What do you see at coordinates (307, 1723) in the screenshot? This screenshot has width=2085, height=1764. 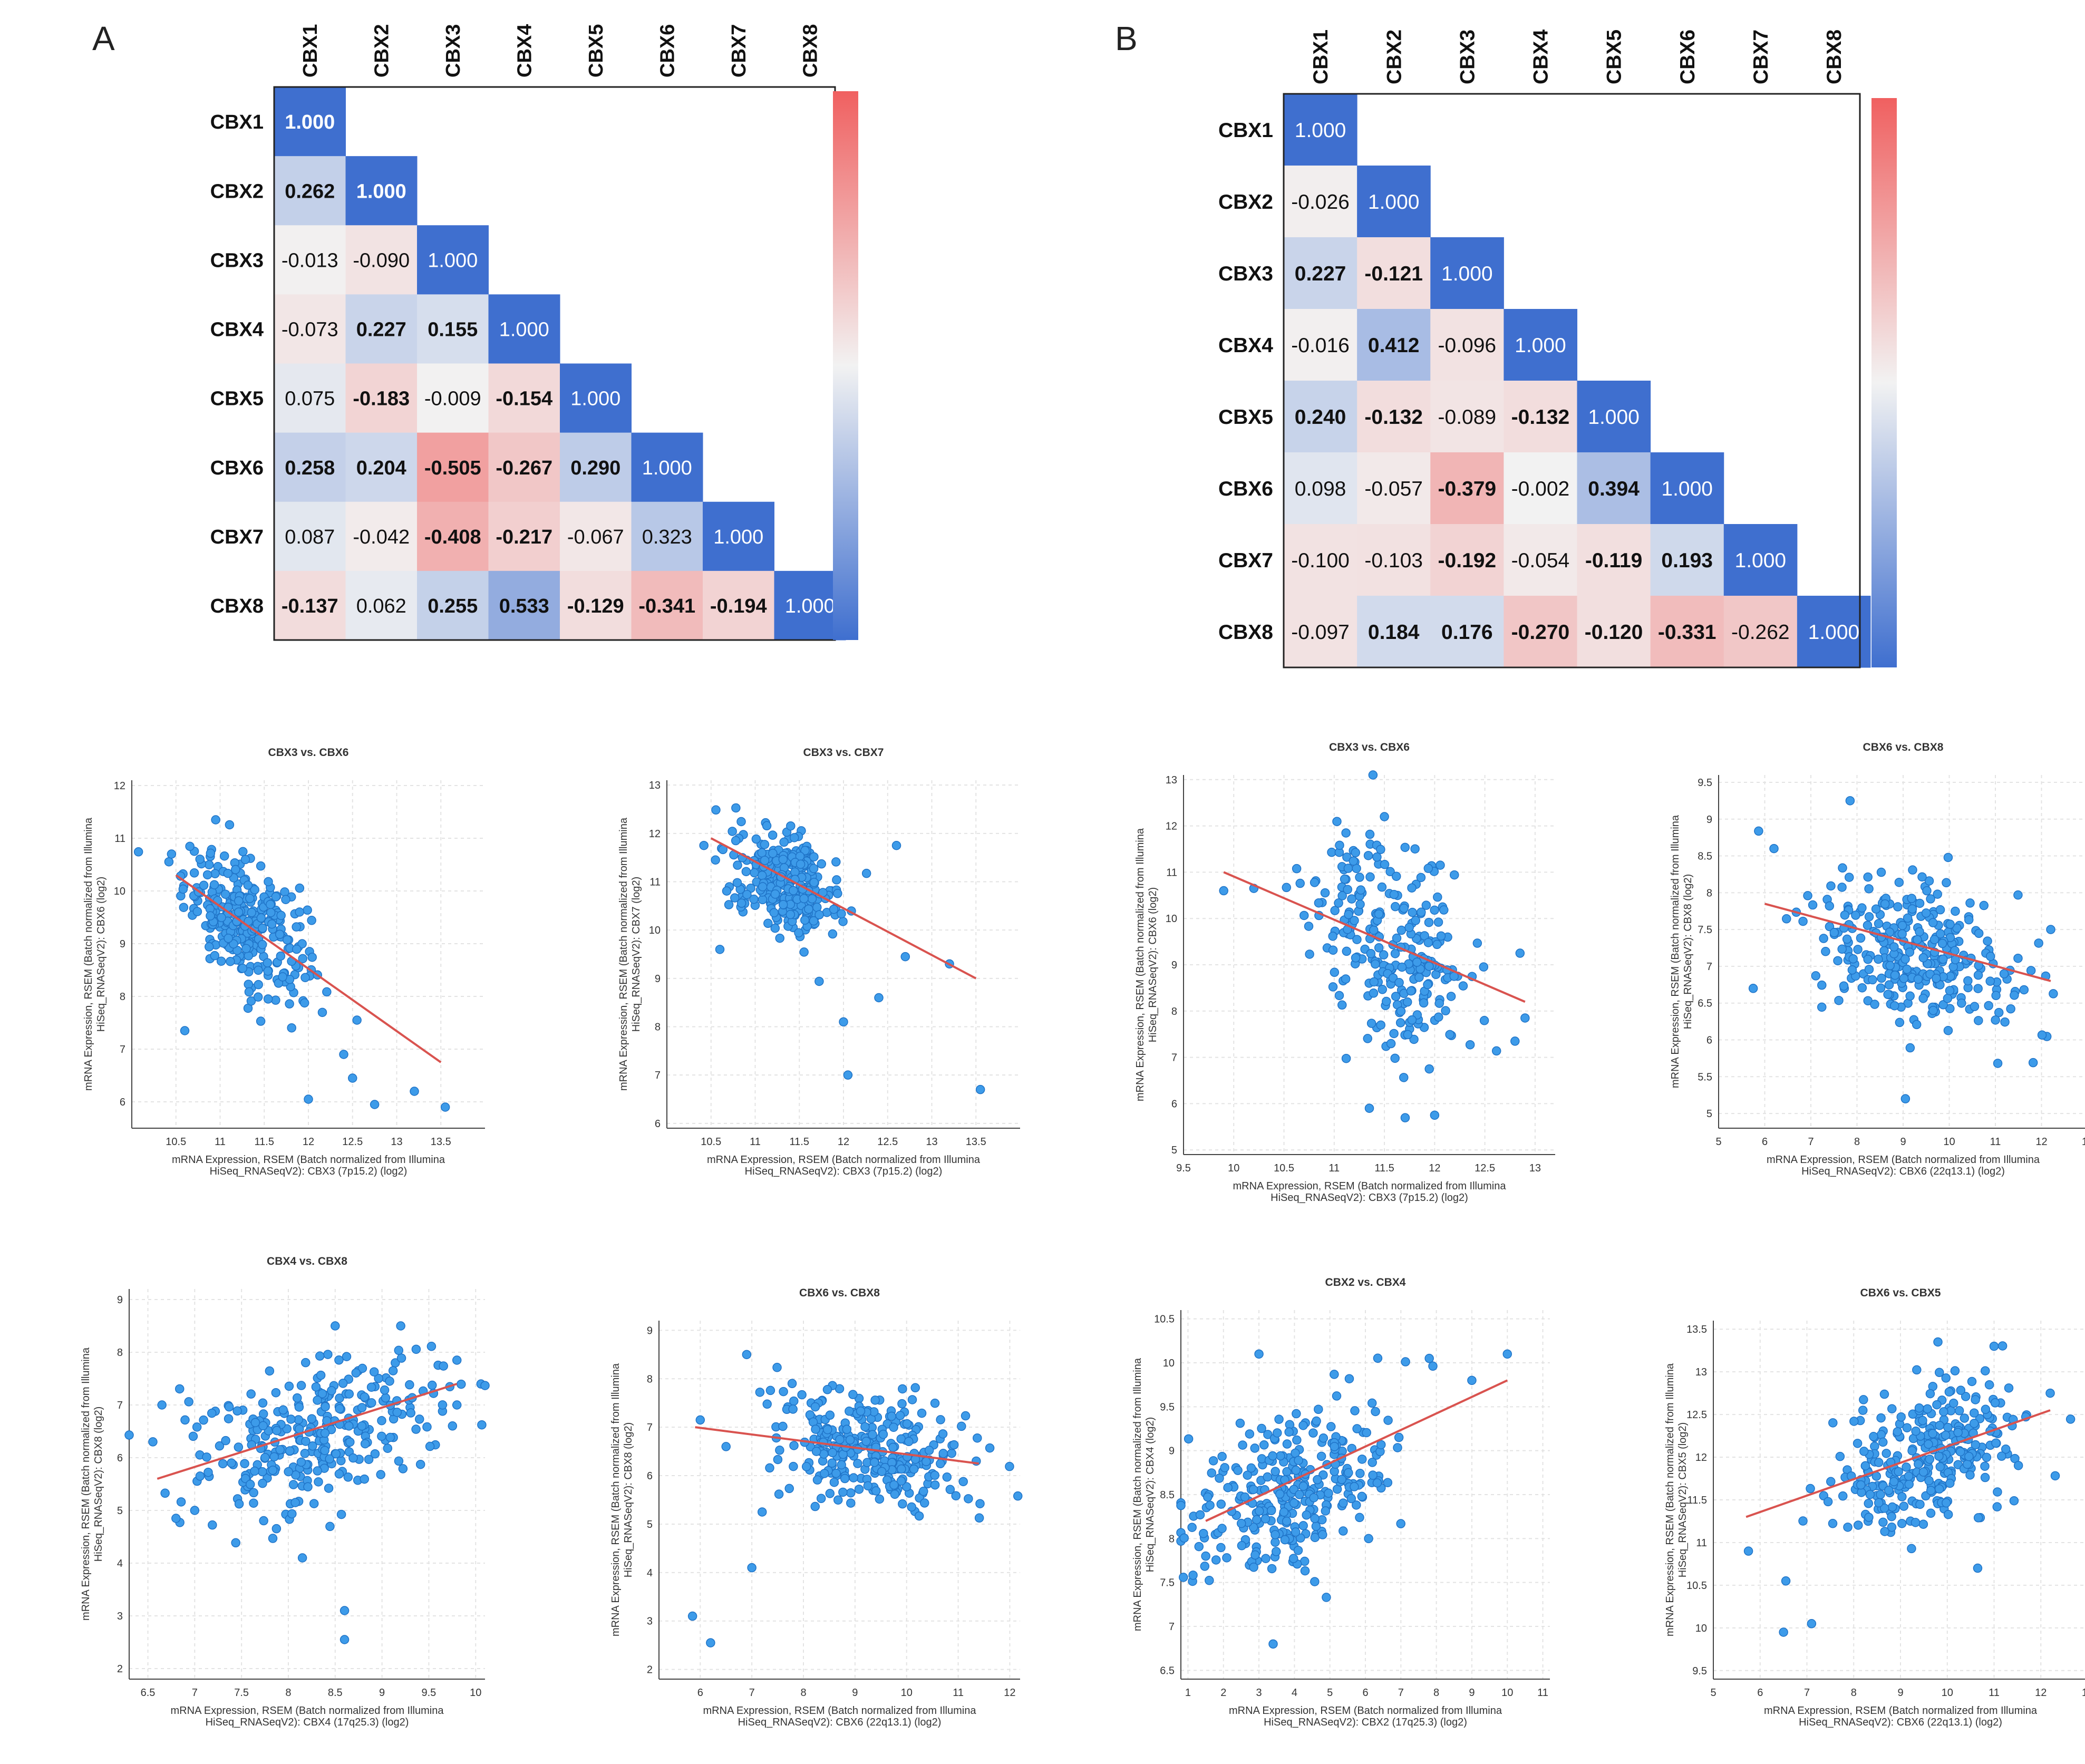 I see `x-axis-label: HiSeq_RNASeqV2): CBX4 (17q25.3) (log2)` at bounding box center [307, 1723].